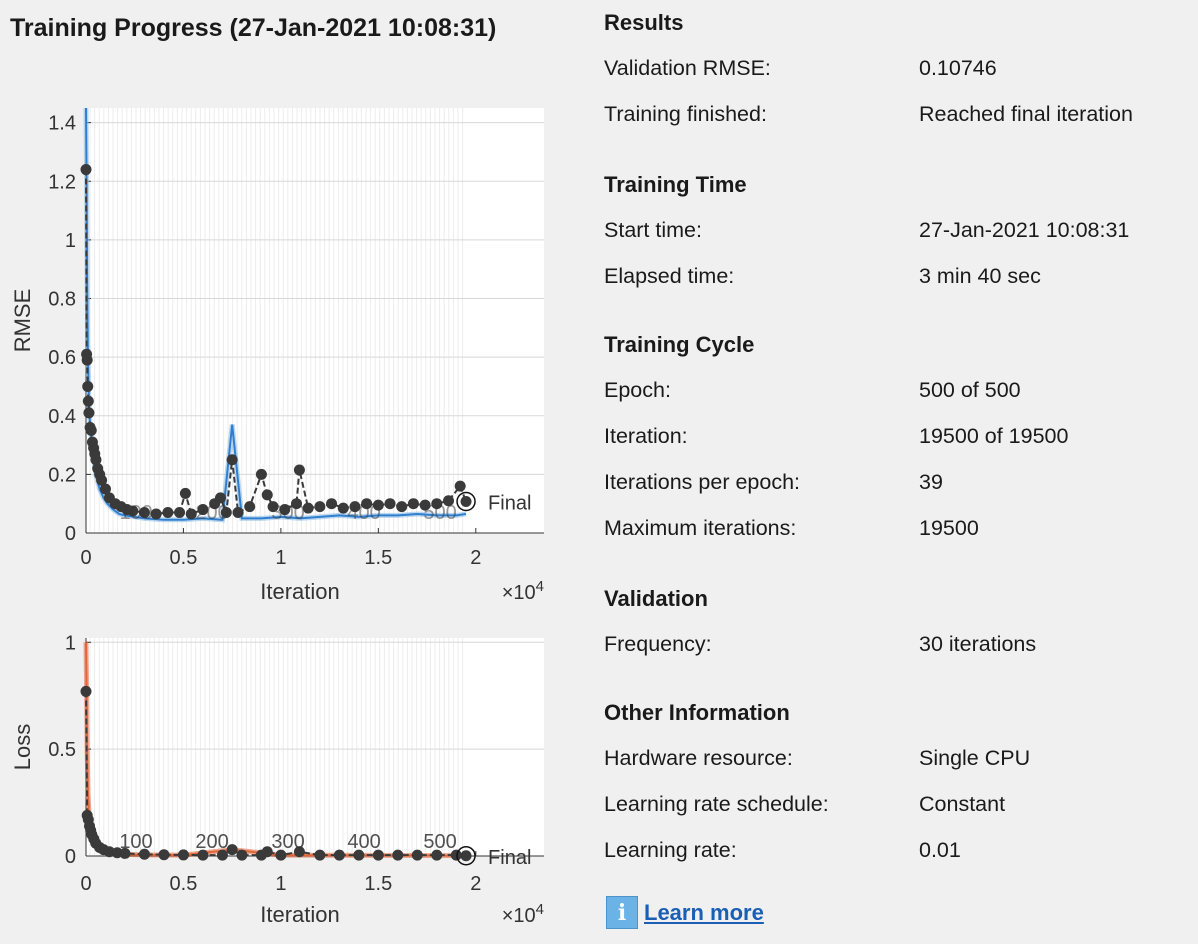 The image size is (1198, 944). What do you see at coordinates (702, 482) in the screenshot?
I see `iterations-per-epoch-label: Iterations per epoch:` at bounding box center [702, 482].